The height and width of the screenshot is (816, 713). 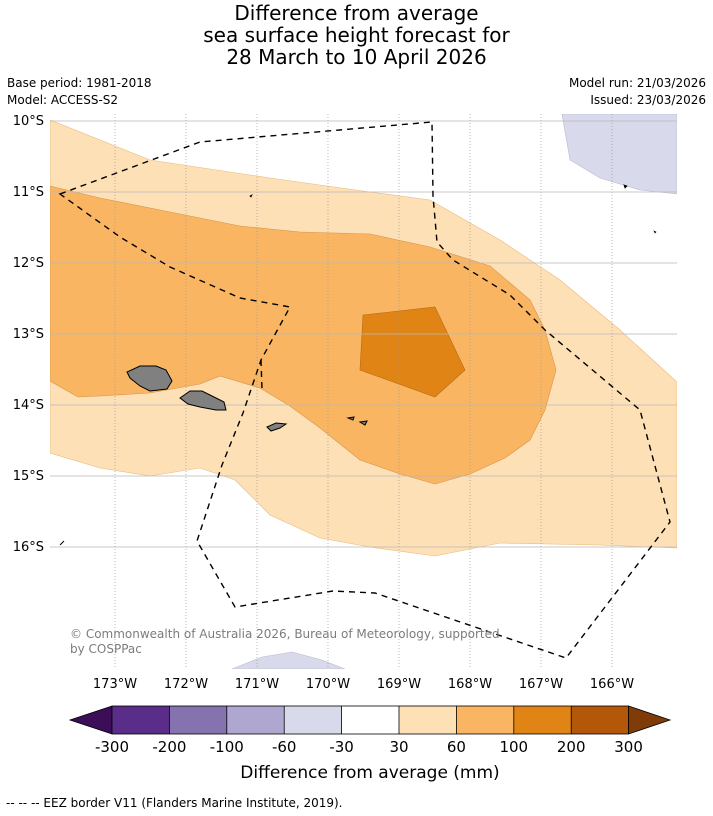 What do you see at coordinates (277, 427) in the screenshot?
I see `tutuila-island` at bounding box center [277, 427].